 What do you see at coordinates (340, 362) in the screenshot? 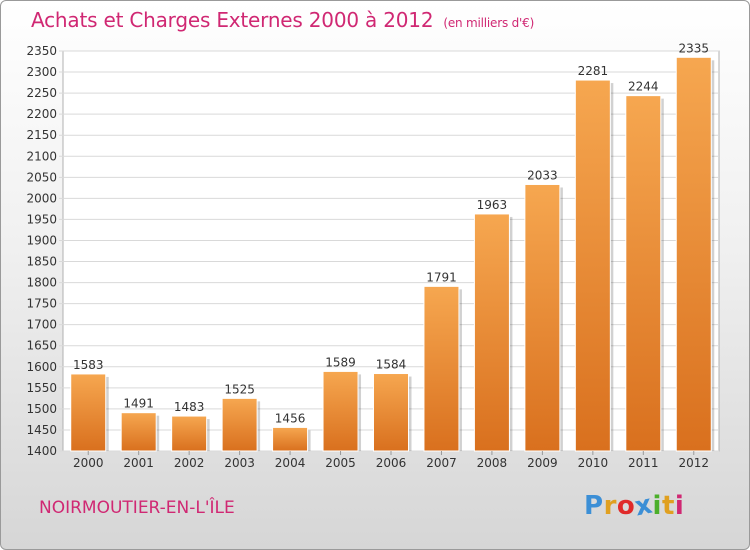
I see `bar-value-label: 1589` at bounding box center [340, 362].